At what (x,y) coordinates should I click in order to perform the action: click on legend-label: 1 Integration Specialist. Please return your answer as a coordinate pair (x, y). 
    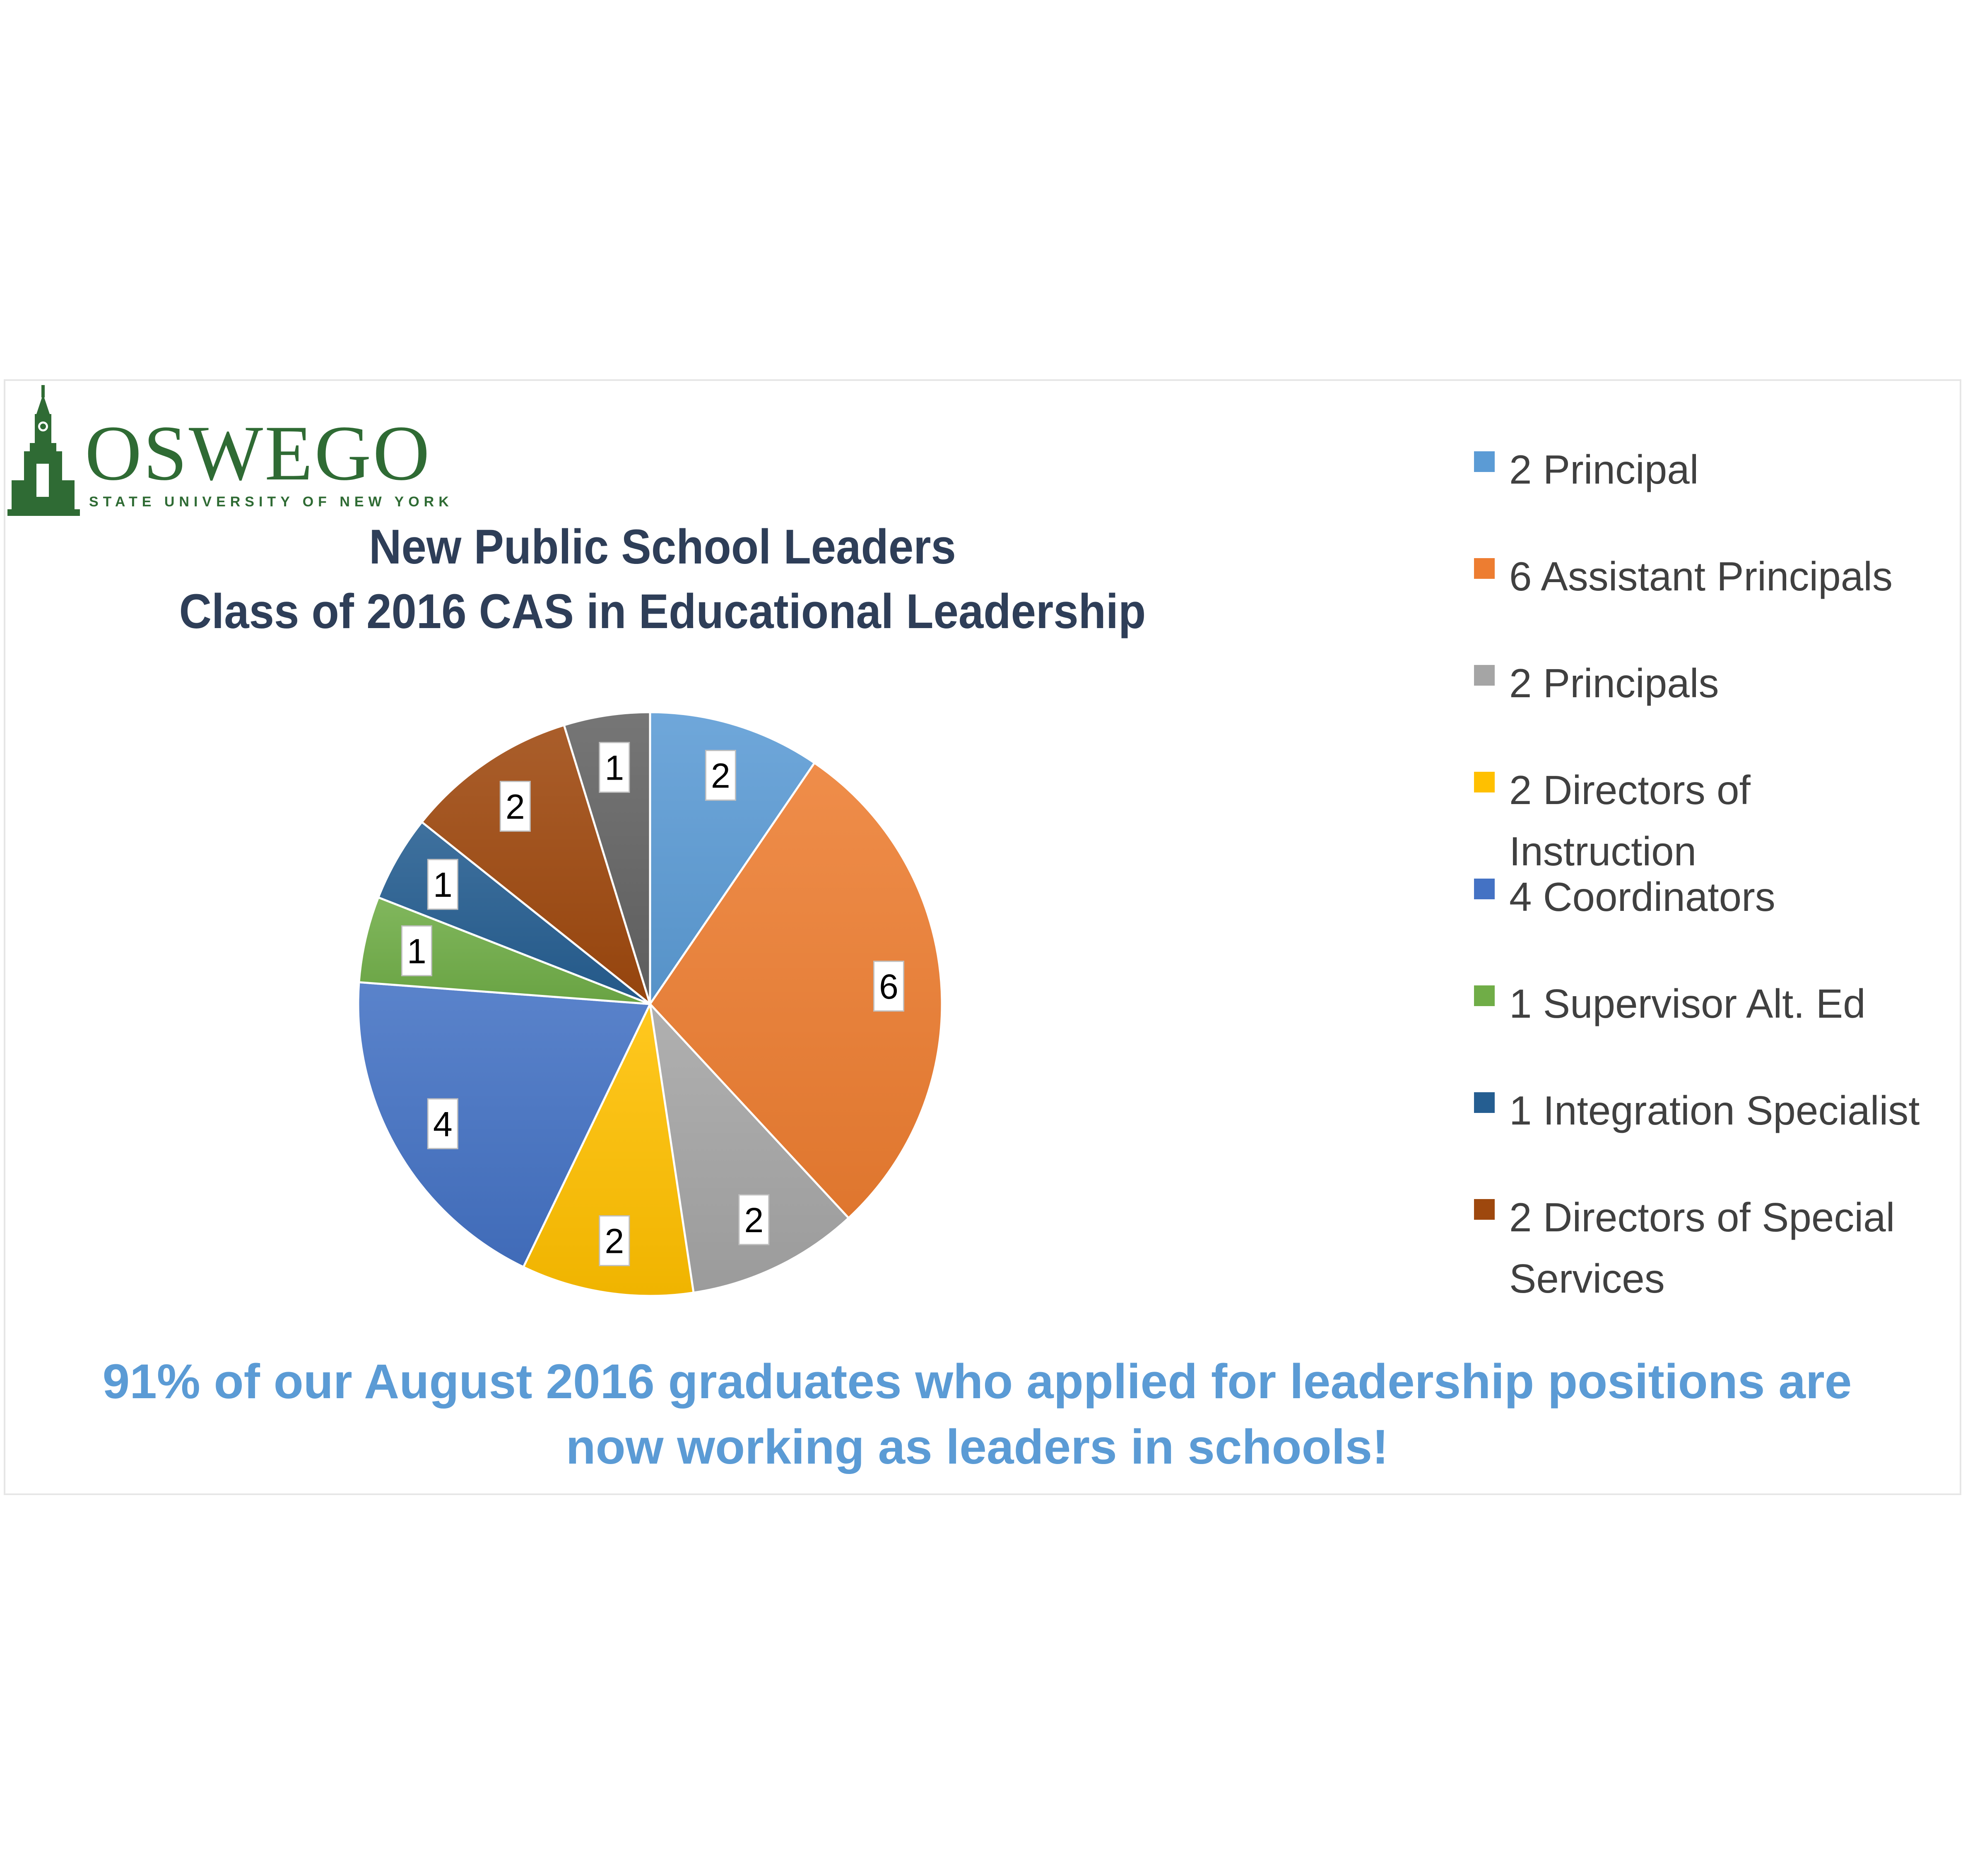
    Looking at the image, I should click on (1714, 1110).